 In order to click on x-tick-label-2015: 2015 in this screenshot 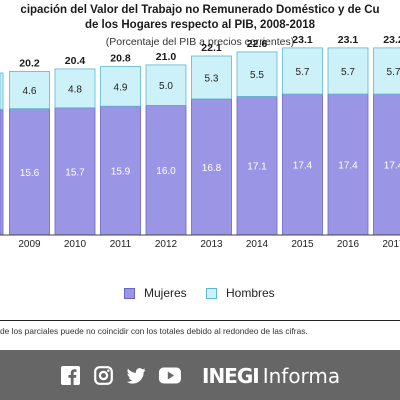, I will do `click(302, 244)`.